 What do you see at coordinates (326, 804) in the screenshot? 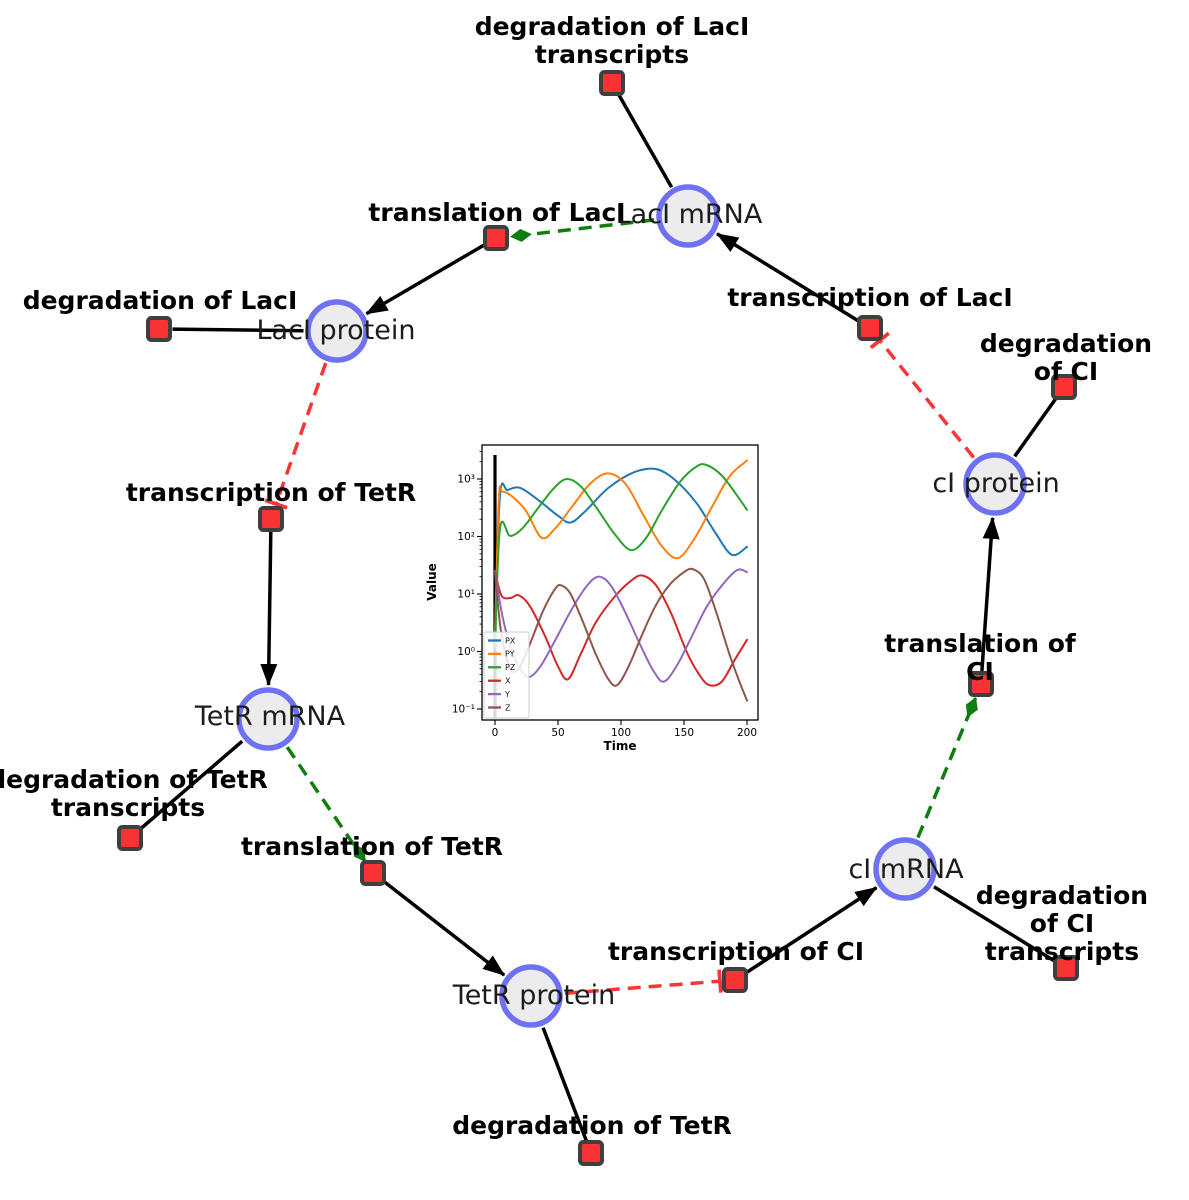
I see `edge-tetr-mrna-catalyzes-translation-tetr` at bounding box center [326, 804].